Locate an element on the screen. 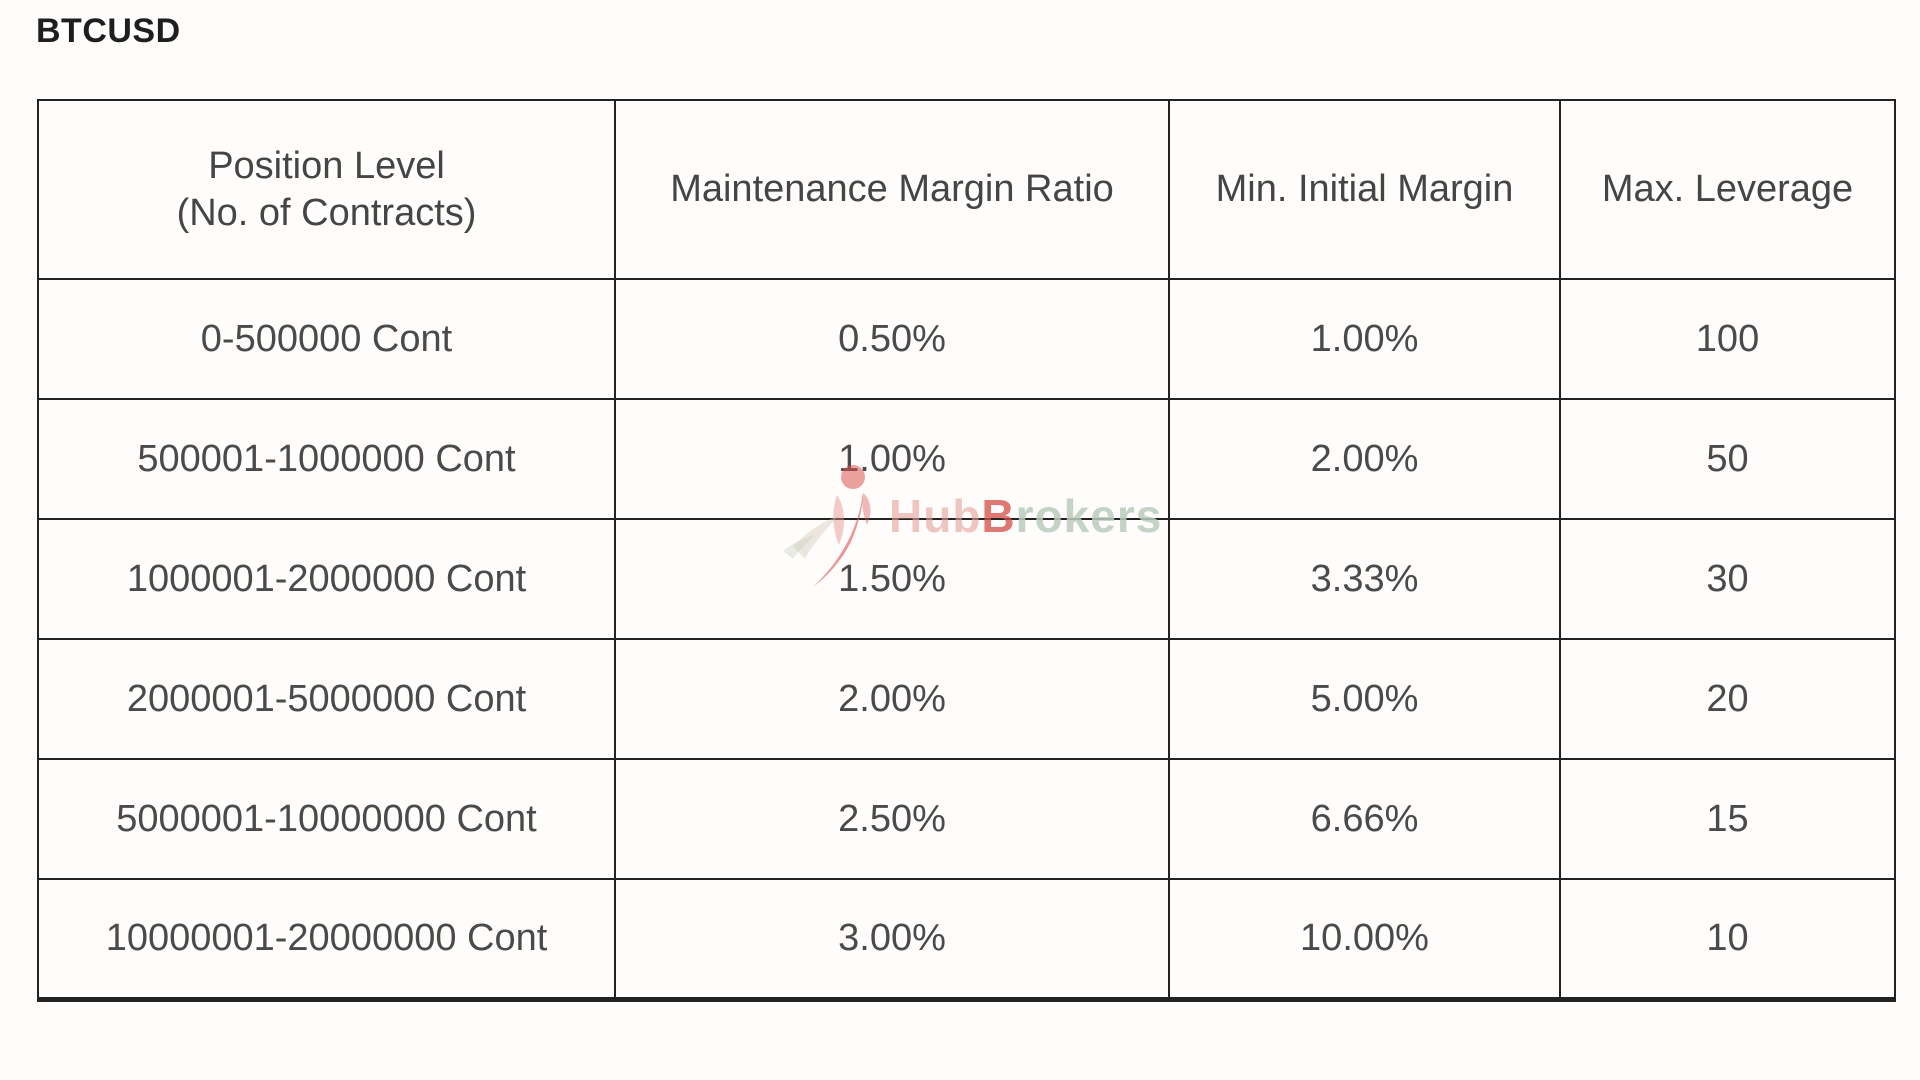 The height and width of the screenshot is (1080, 1920). header-position-level-line2: (No. of Contracts) is located at coordinates (326, 212).